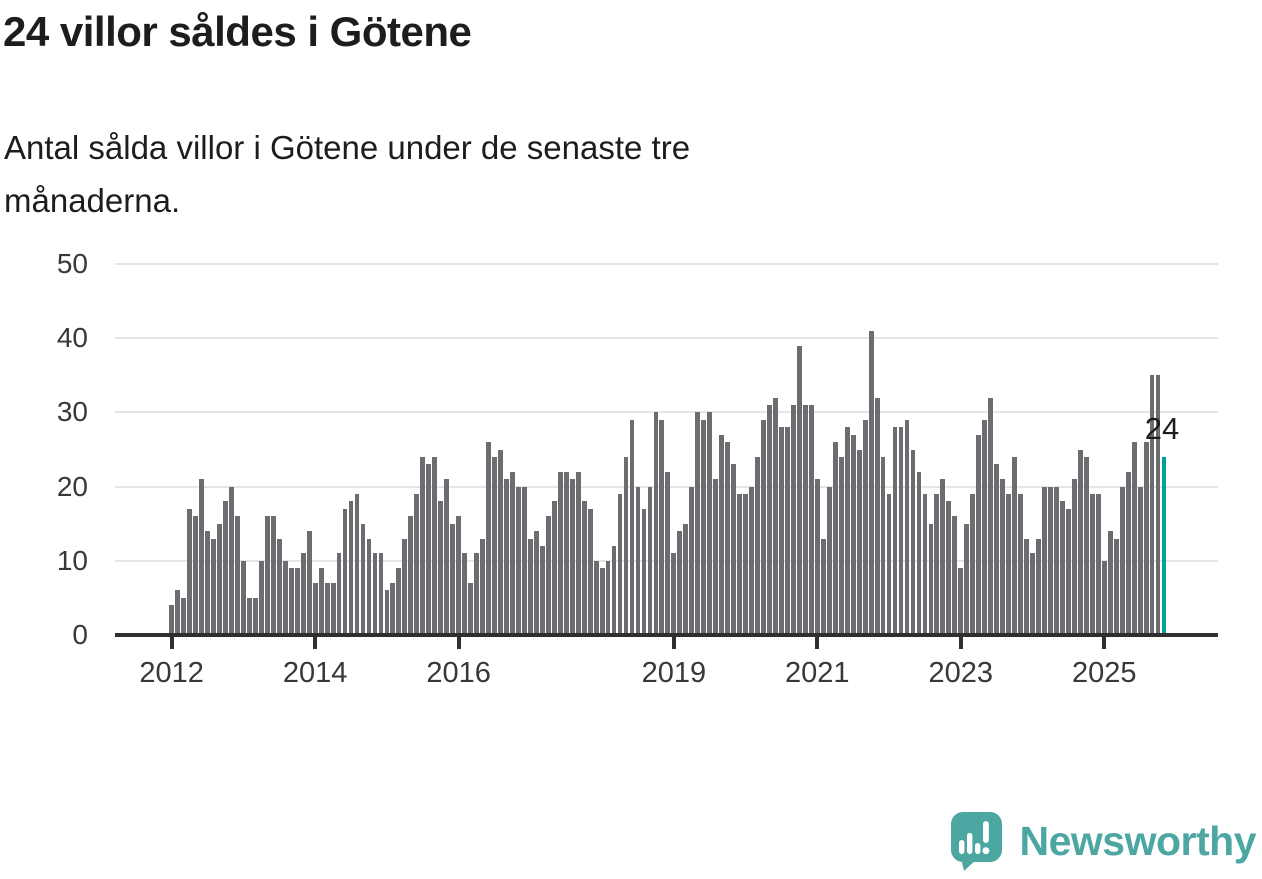 The height and width of the screenshot is (879, 1262). What do you see at coordinates (817, 673) in the screenshot?
I see `x-axis-label-2021: 2021` at bounding box center [817, 673].